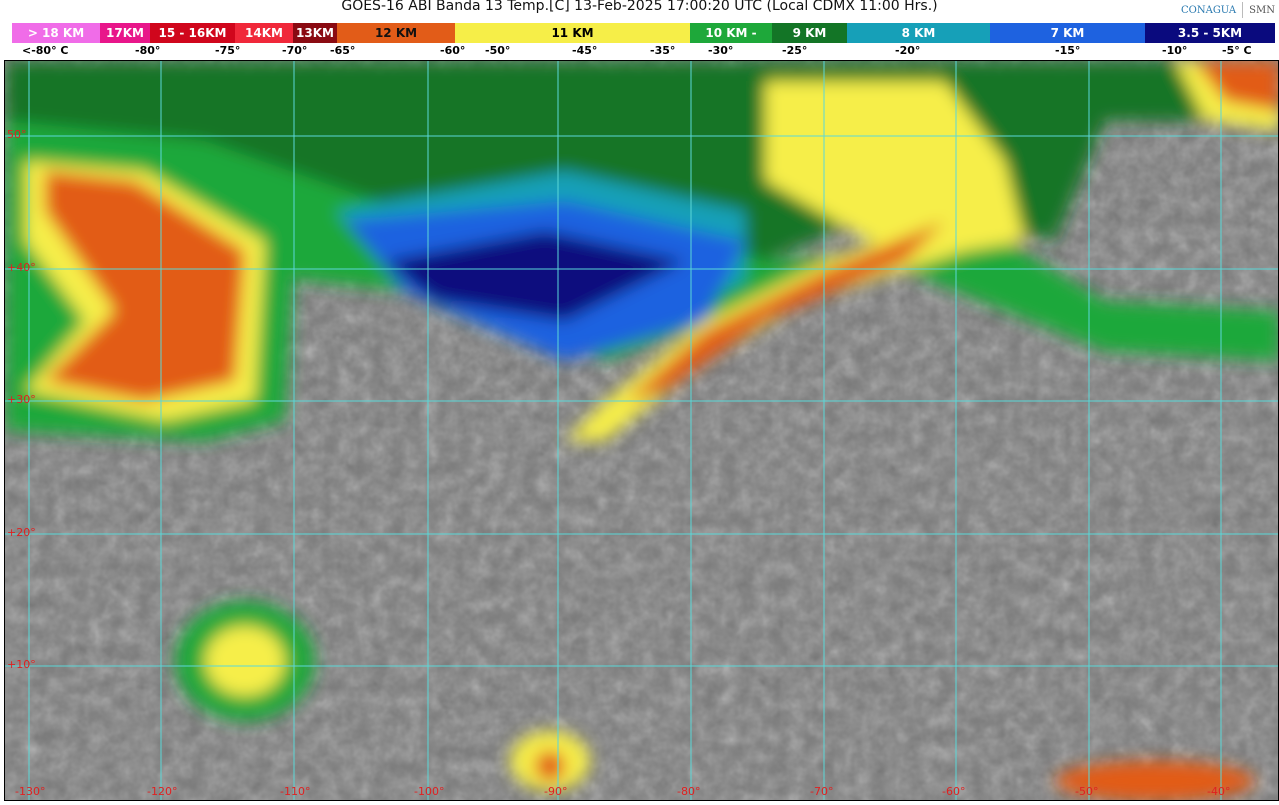 Image resolution: width=1279 pixels, height=805 pixels. What do you see at coordinates (162, 791) in the screenshot?
I see `longitude-label: -120°` at bounding box center [162, 791].